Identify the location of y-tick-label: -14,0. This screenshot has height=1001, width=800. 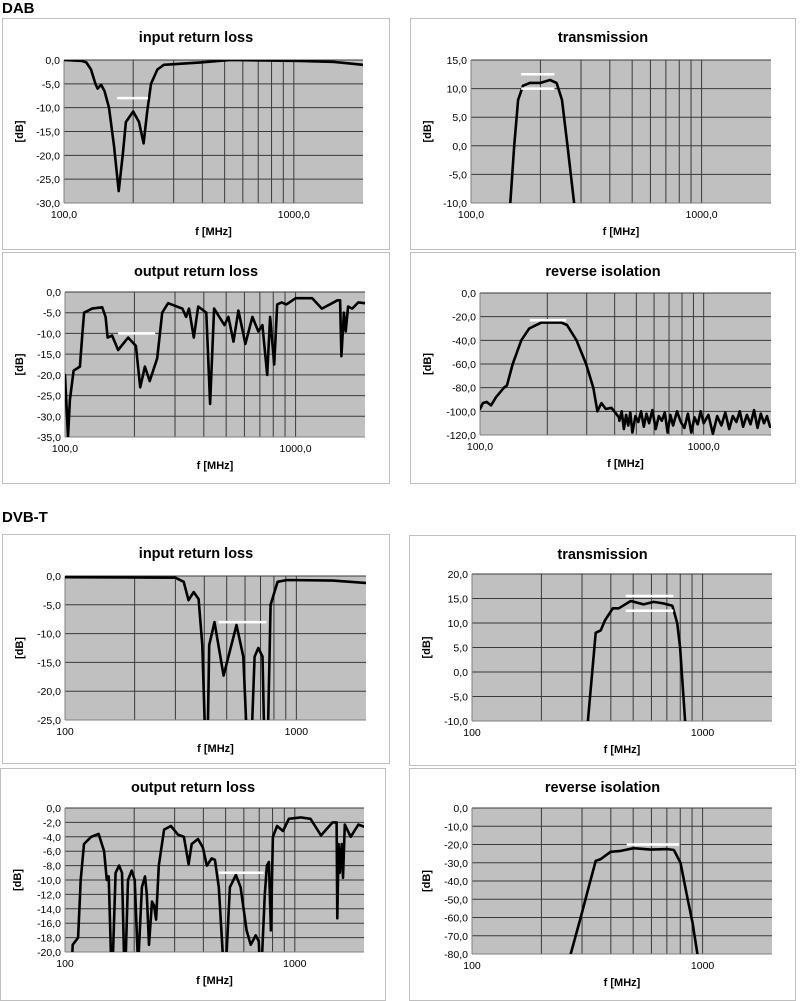
(49, 910).